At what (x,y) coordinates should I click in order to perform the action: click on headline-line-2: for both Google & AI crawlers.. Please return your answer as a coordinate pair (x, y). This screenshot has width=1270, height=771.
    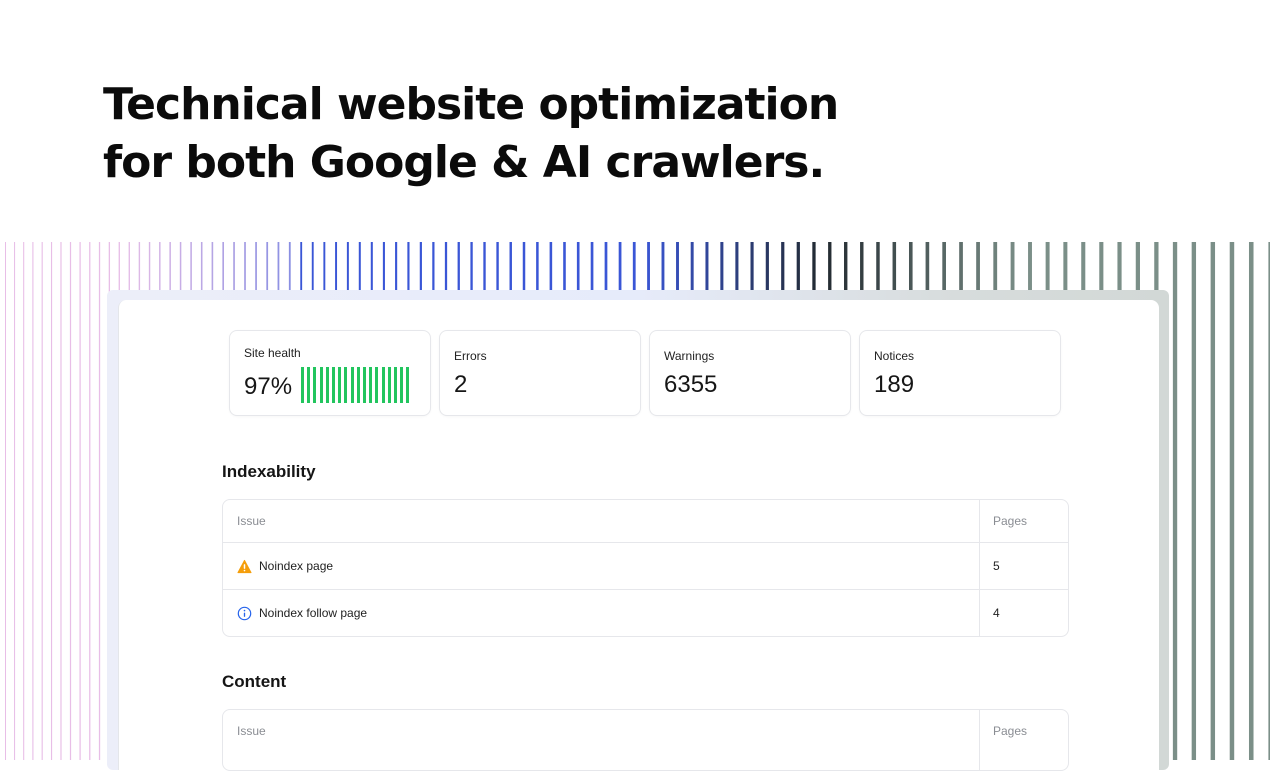
    Looking at the image, I should click on (464, 162).